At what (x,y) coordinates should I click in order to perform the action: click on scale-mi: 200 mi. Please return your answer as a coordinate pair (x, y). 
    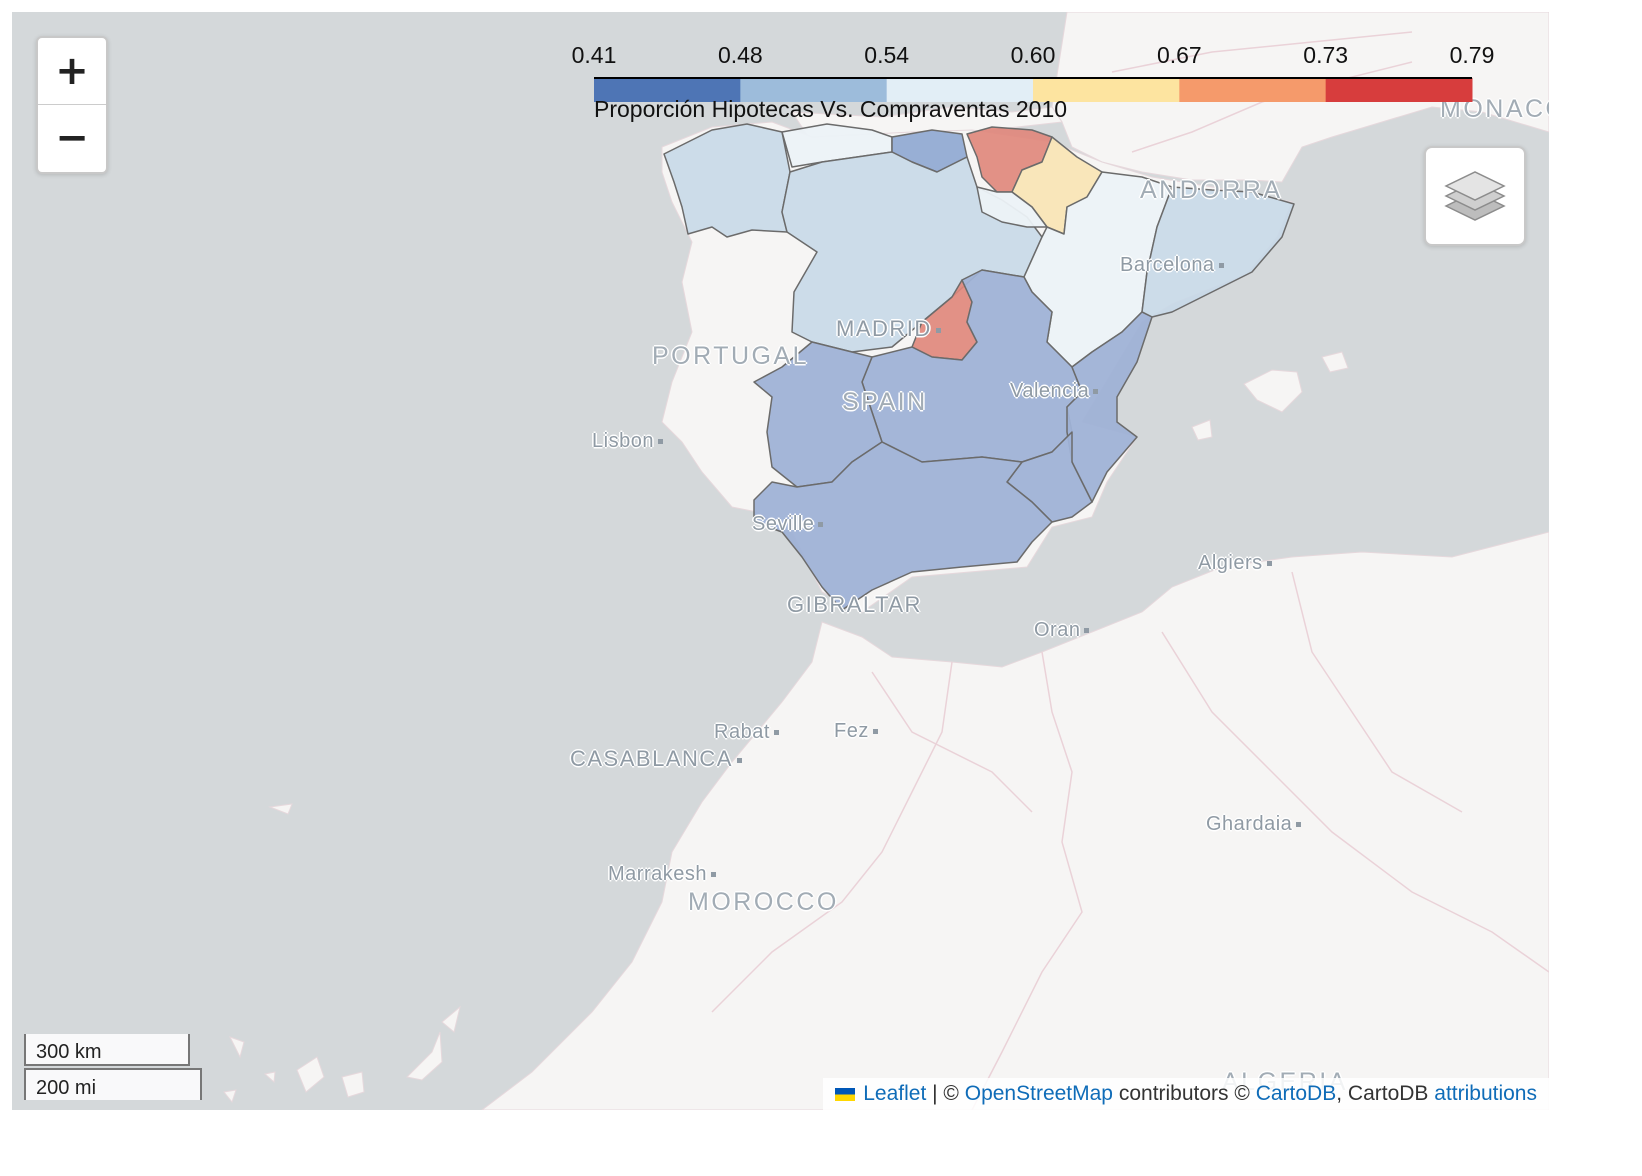
    Looking at the image, I should click on (113, 1084).